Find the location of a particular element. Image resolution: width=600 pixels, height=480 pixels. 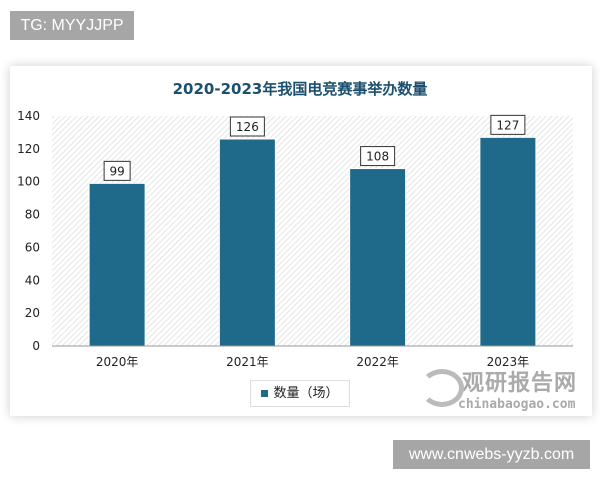

y-tick-label: 100 is located at coordinates (28, 182).